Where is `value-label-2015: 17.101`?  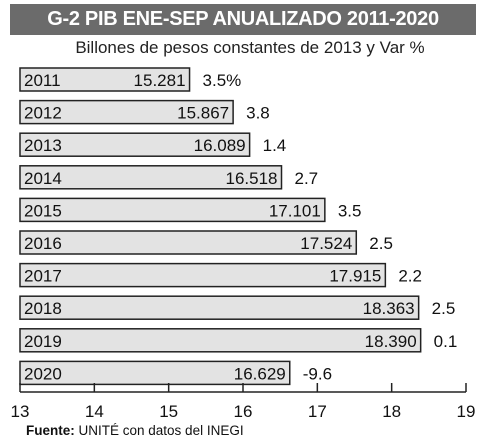
value-label-2015: 17.101 is located at coordinates (295, 210).